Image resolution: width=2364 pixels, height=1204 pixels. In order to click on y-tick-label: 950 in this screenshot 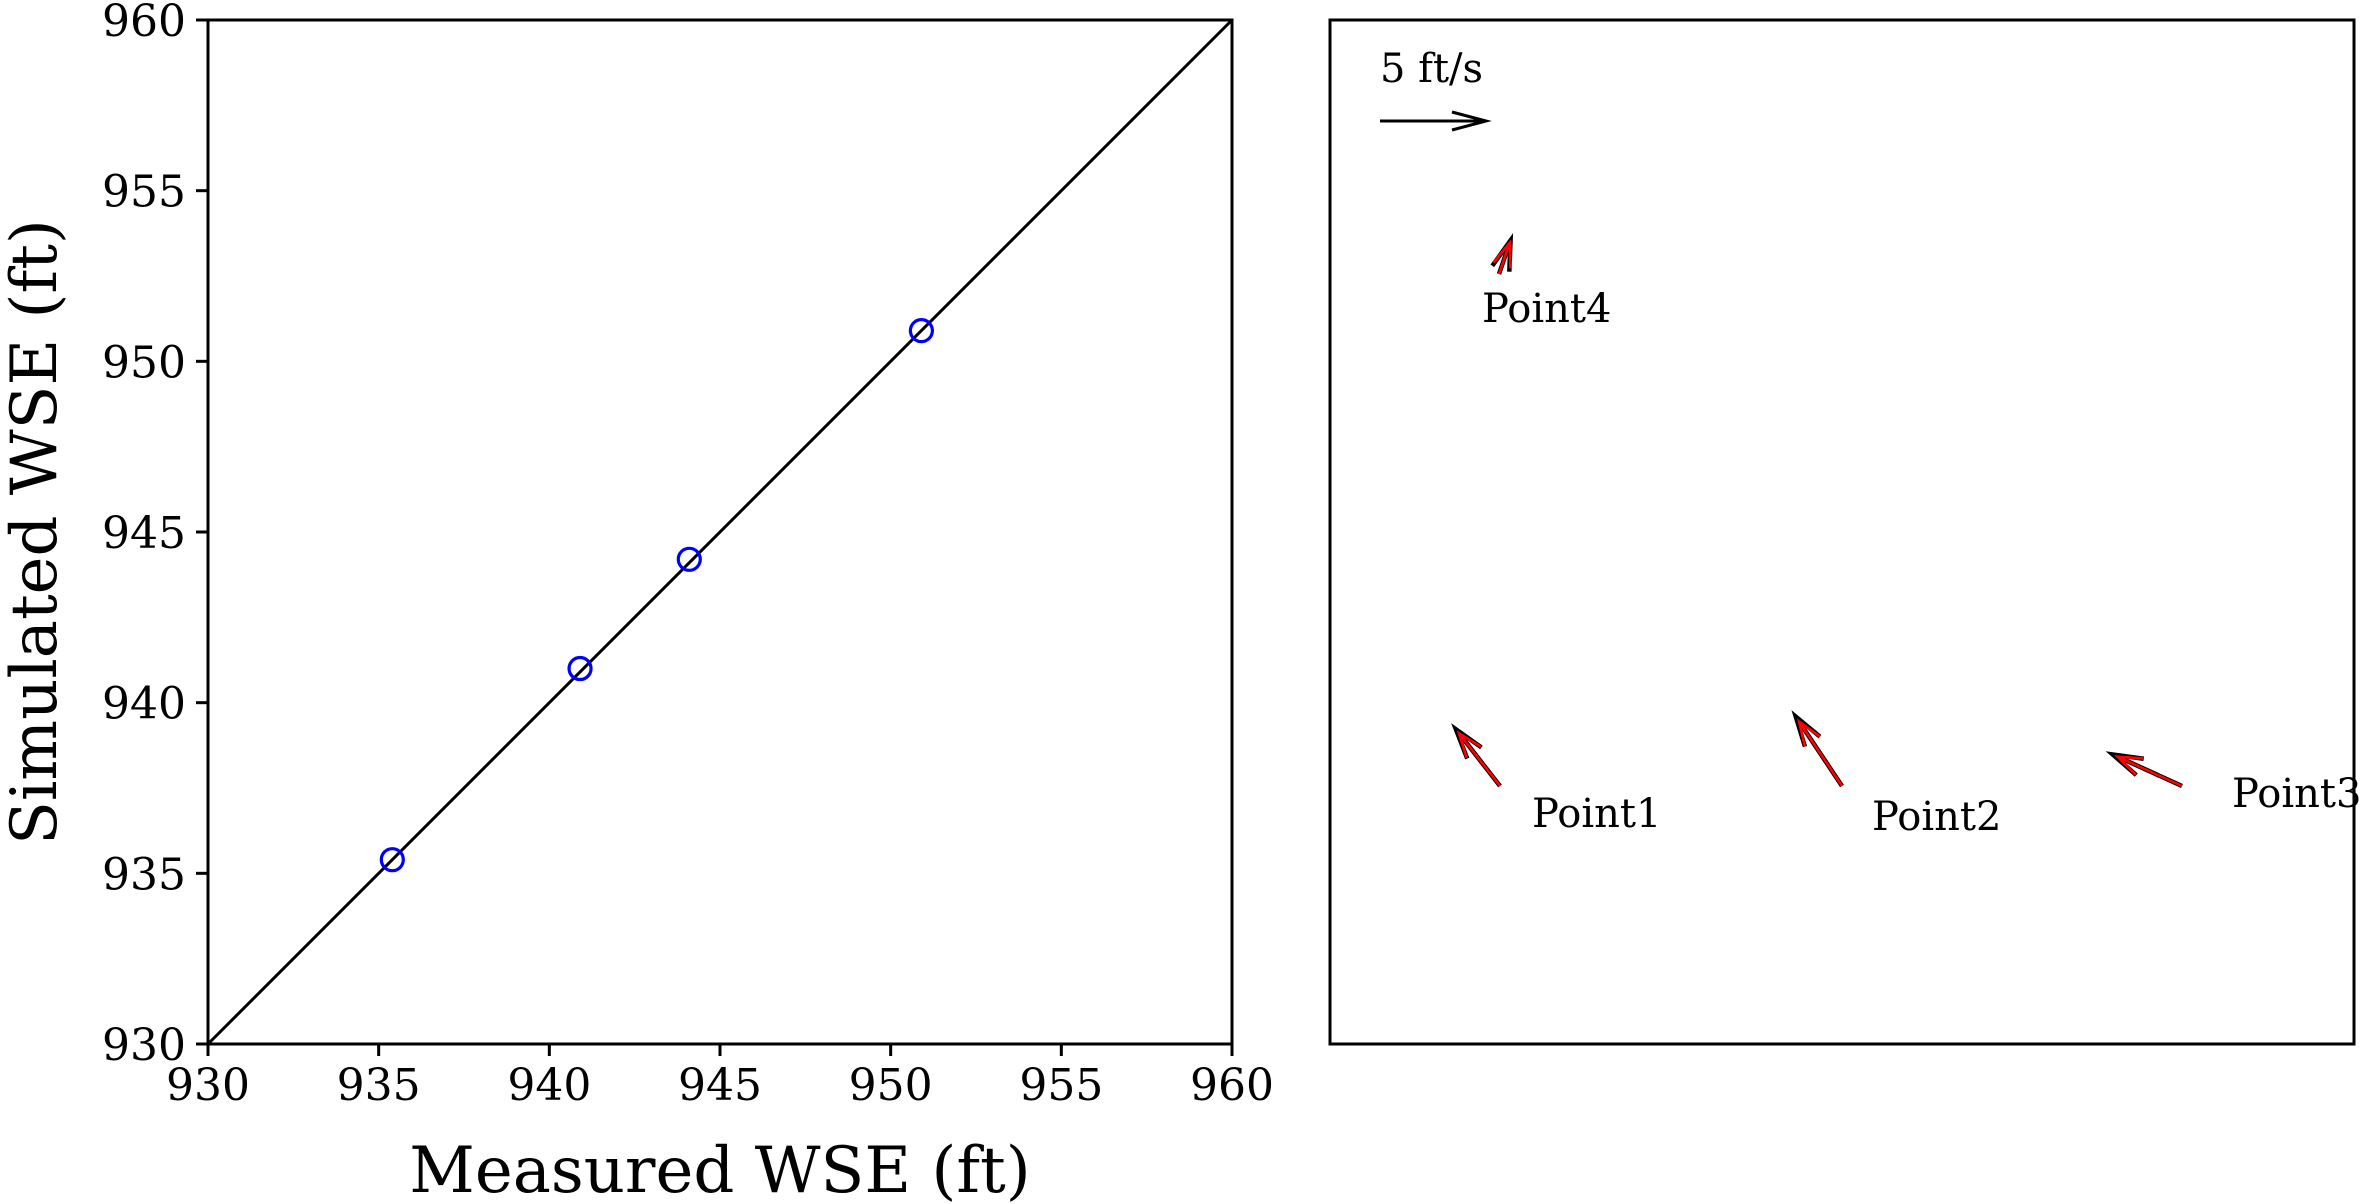, I will do `click(144, 362)`.